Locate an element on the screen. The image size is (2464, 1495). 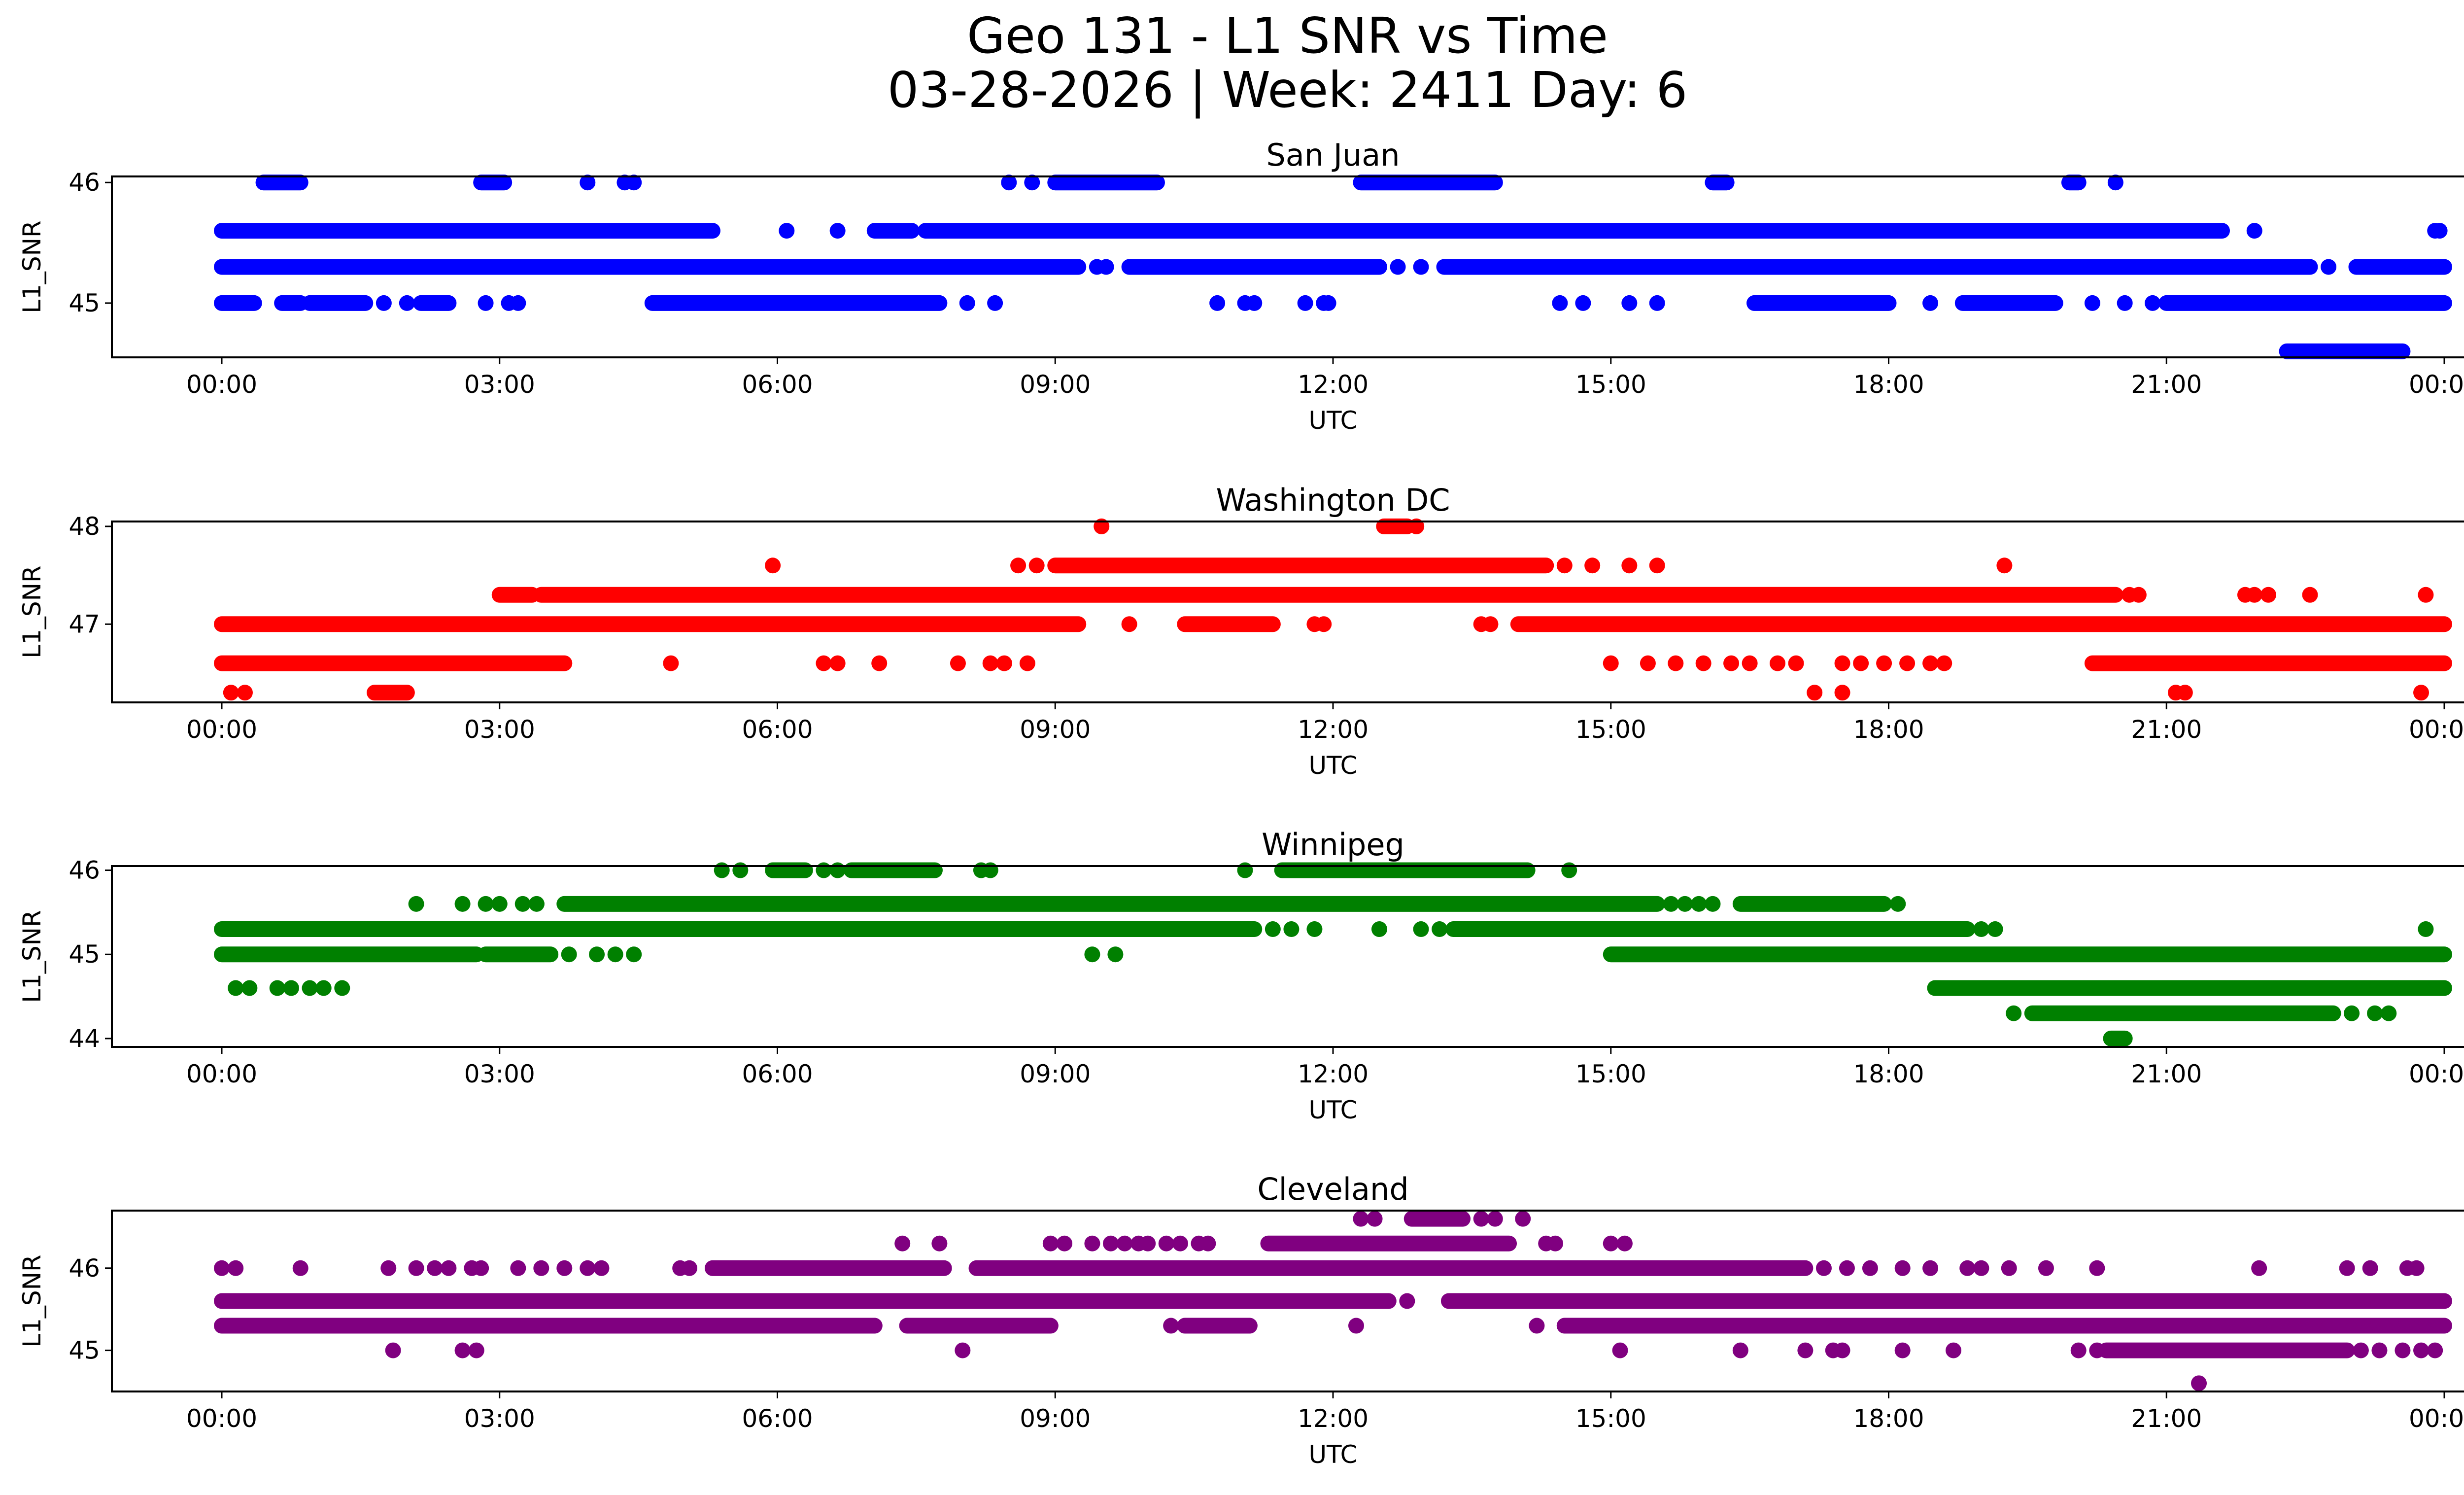
x-tick-label: 12:00 is located at coordinates (1333, 729).